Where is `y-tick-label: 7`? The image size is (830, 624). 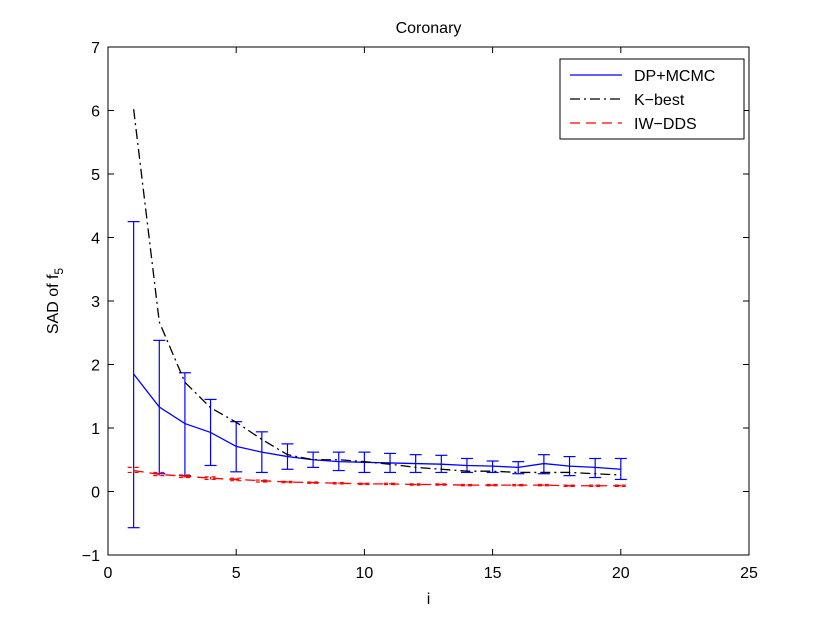
y-tick-label: 7 is located at coordinates (95, 48).